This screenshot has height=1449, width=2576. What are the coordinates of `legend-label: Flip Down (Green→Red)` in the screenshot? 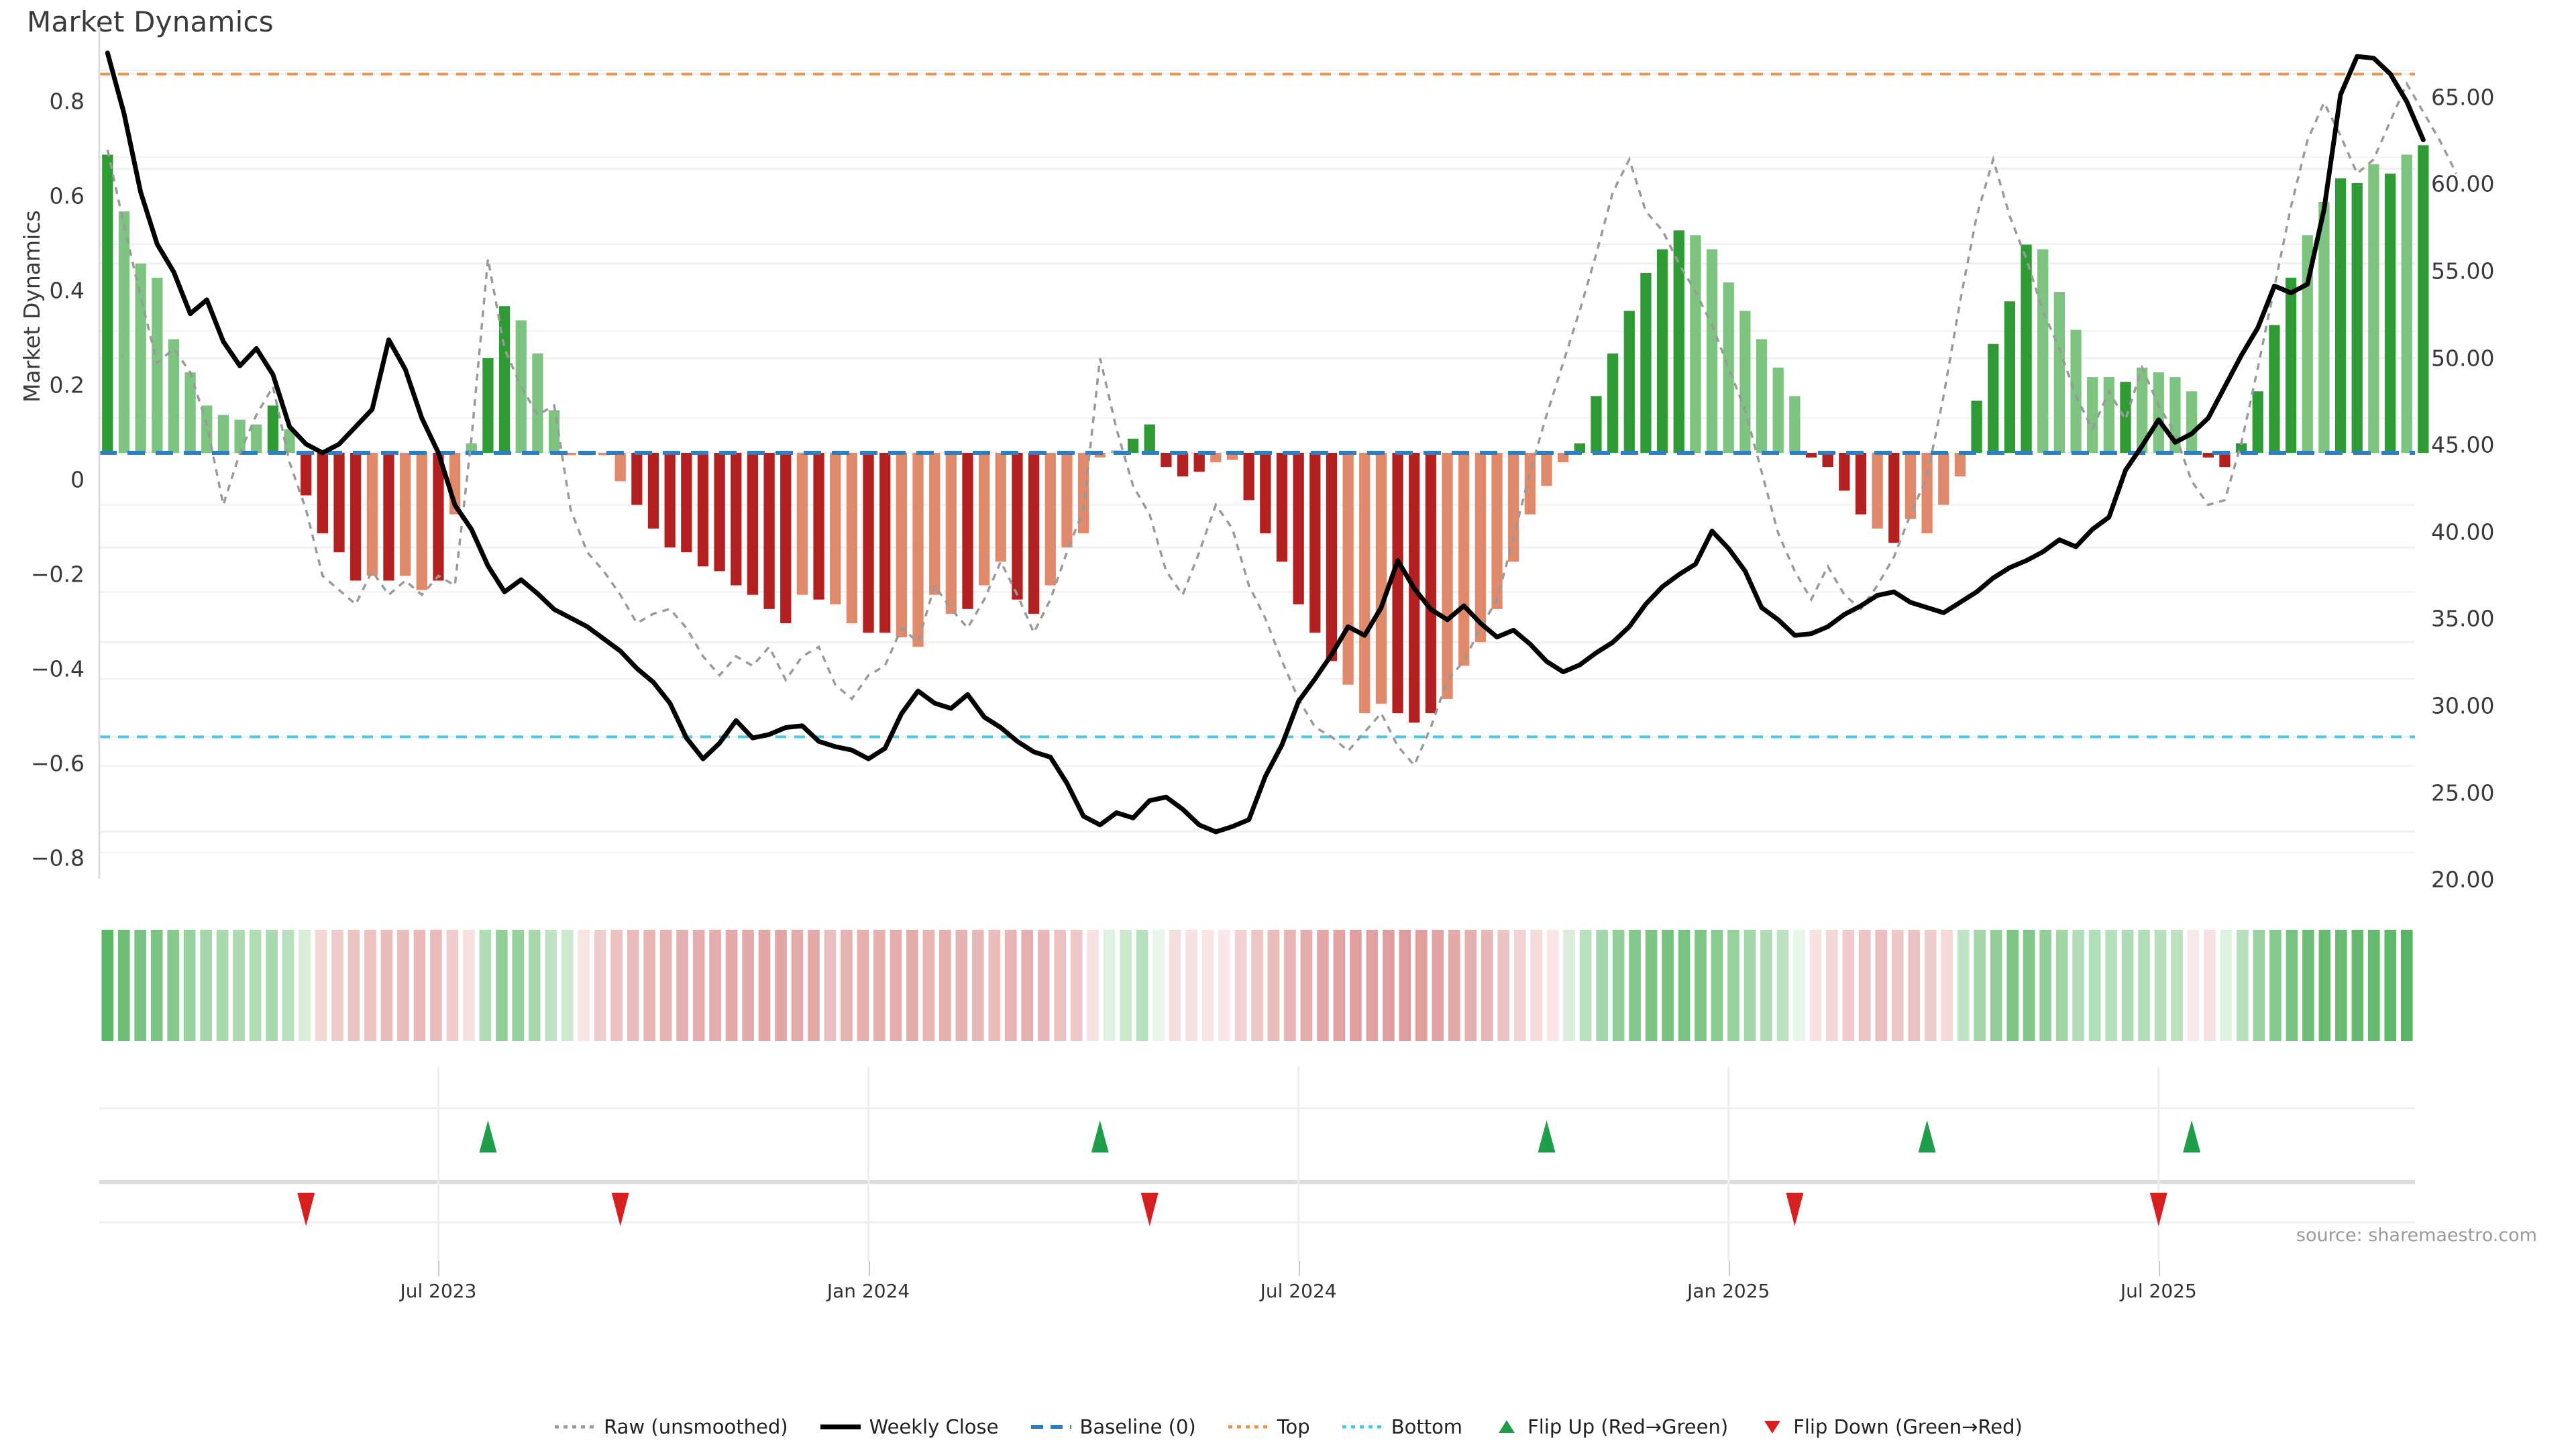 It's located at (1908, 1426).